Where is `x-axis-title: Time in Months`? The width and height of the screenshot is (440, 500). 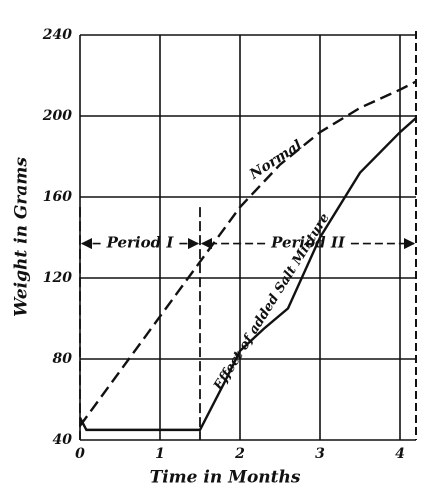 x-axis-title: Time in Months is located at coordinates (225, 478).